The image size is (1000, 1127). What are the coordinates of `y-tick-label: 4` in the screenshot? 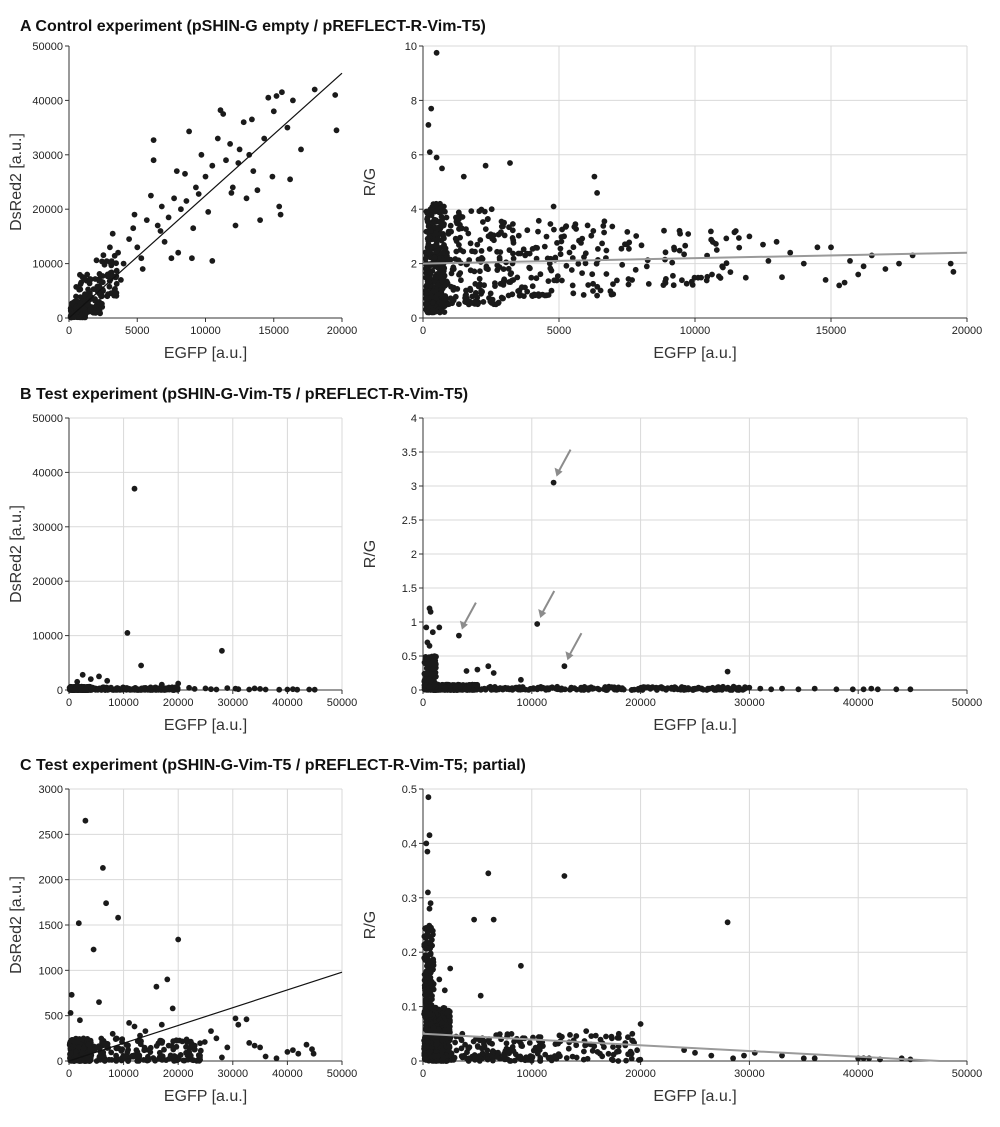 It's located at (414, 210).